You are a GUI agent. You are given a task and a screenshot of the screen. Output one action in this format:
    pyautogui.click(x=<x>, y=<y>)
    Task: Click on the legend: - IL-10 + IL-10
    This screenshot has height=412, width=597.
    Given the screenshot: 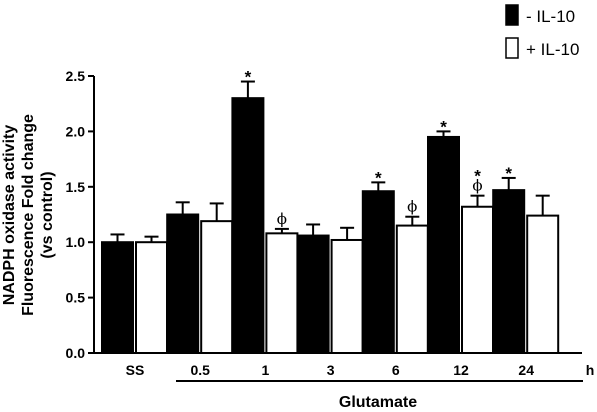 What is the action you would take?
    pyautogui.click(x=542, y=31)
    